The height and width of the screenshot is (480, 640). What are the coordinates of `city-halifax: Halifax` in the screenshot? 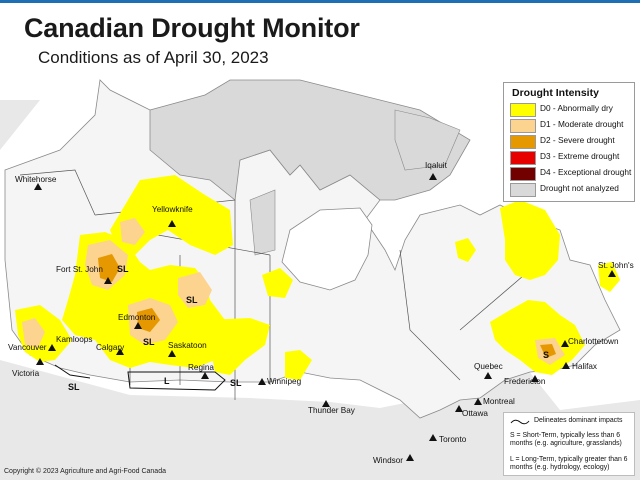 It's located at (579, 366).